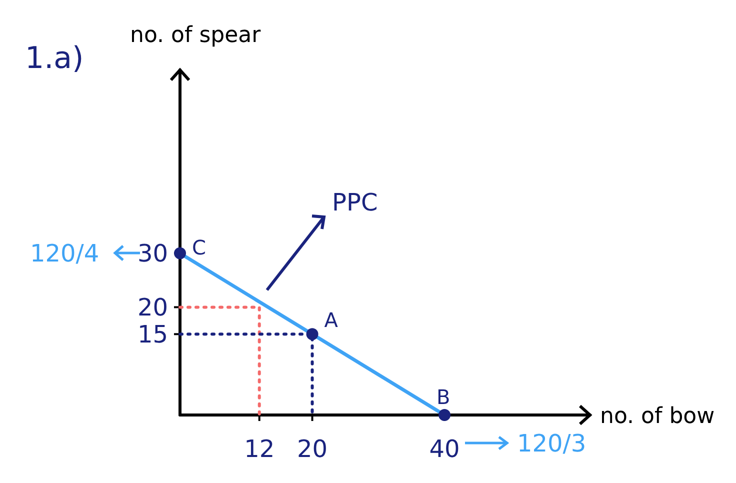 This screenshot has width=736, height=483. What do you see at coordinates (152, 334) in the screenshot?
I see `y-tick-label: 15` at bounding box center [152, 334].